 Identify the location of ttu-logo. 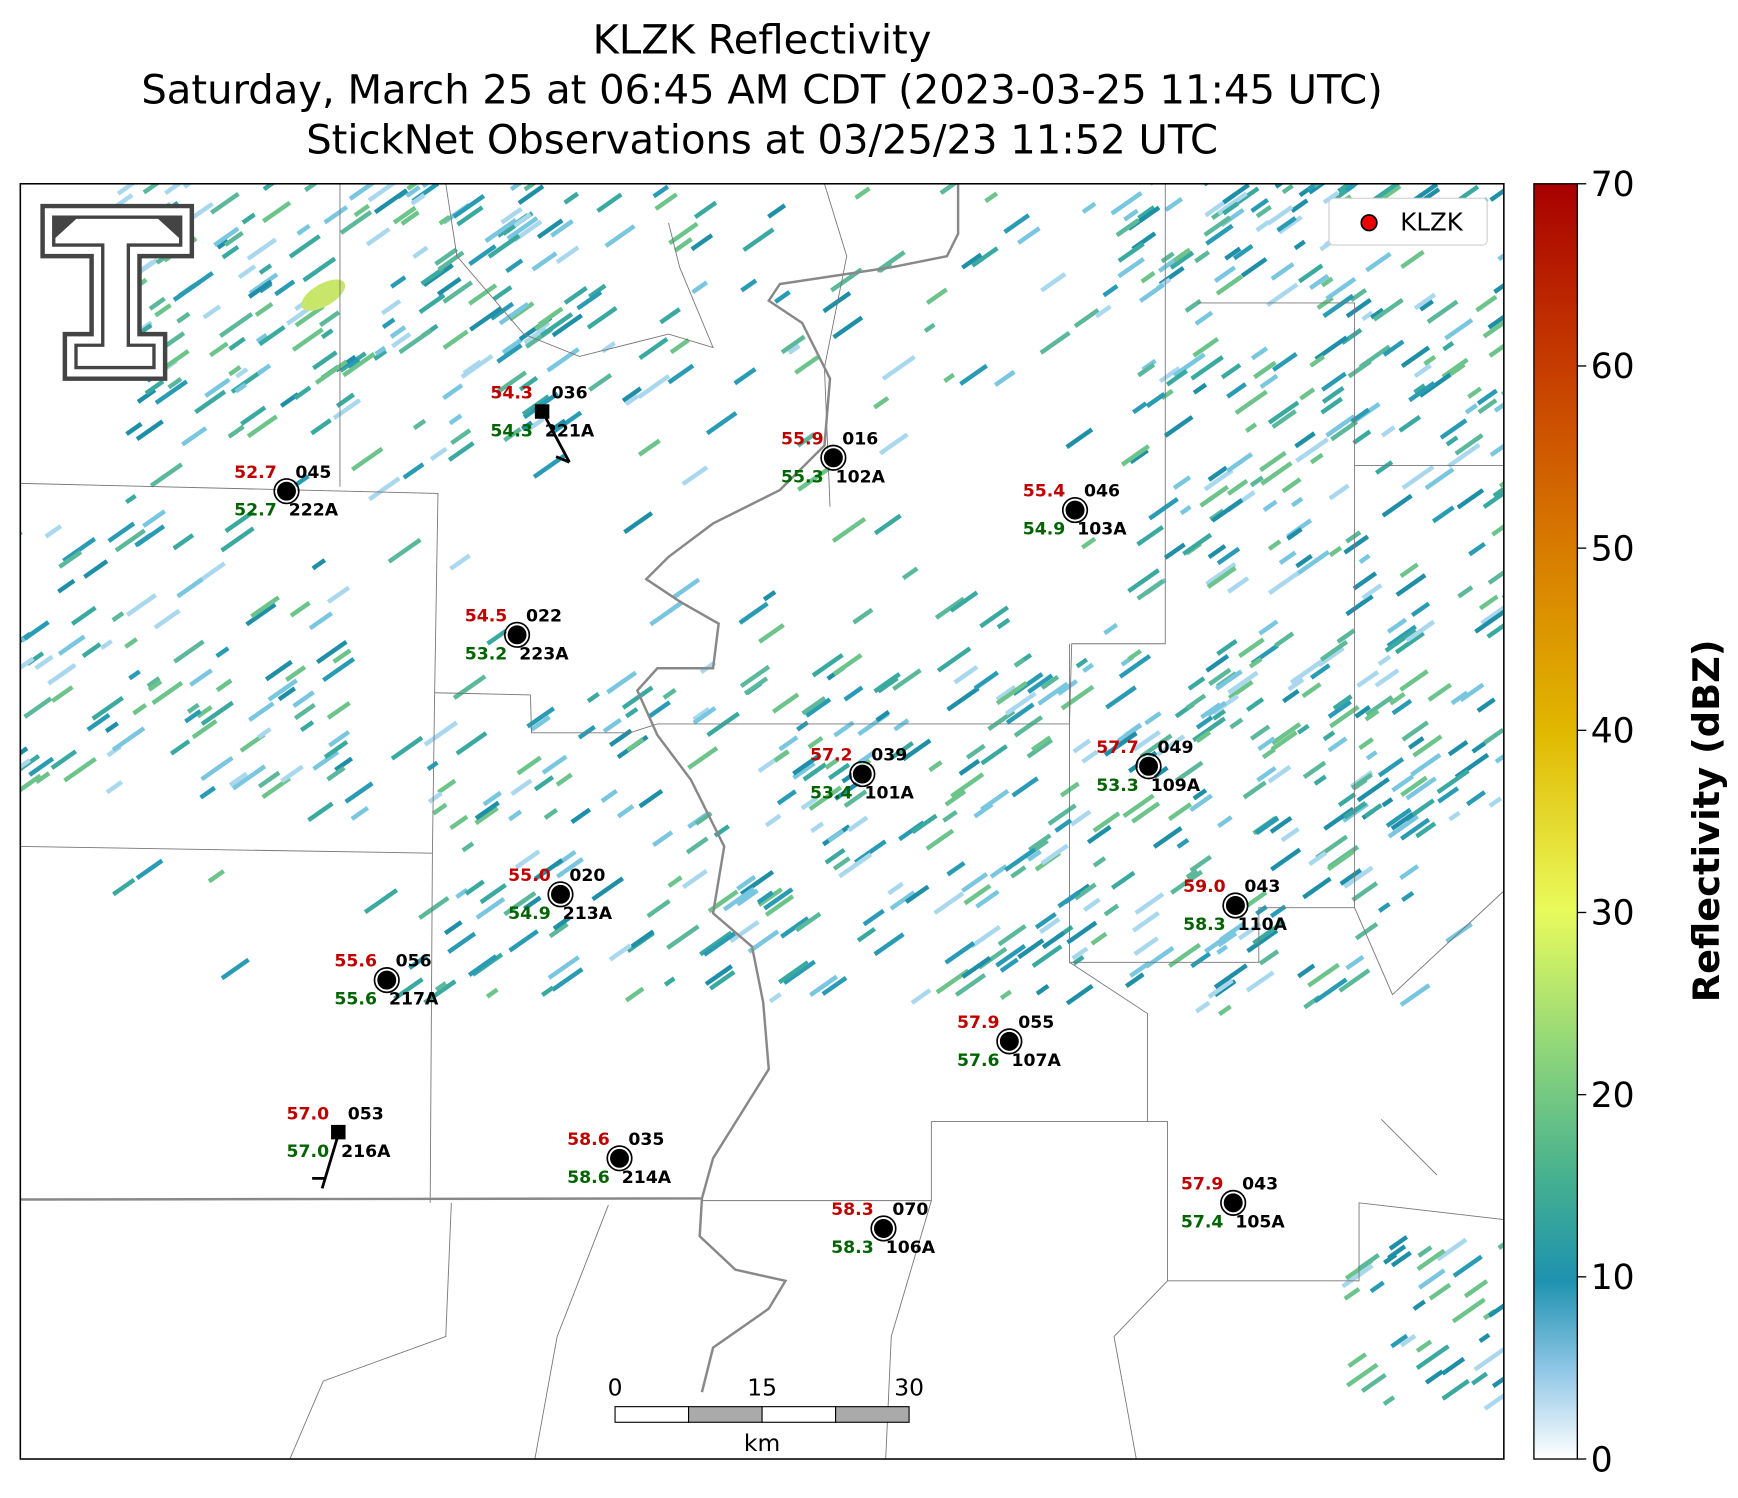
(117, 292).